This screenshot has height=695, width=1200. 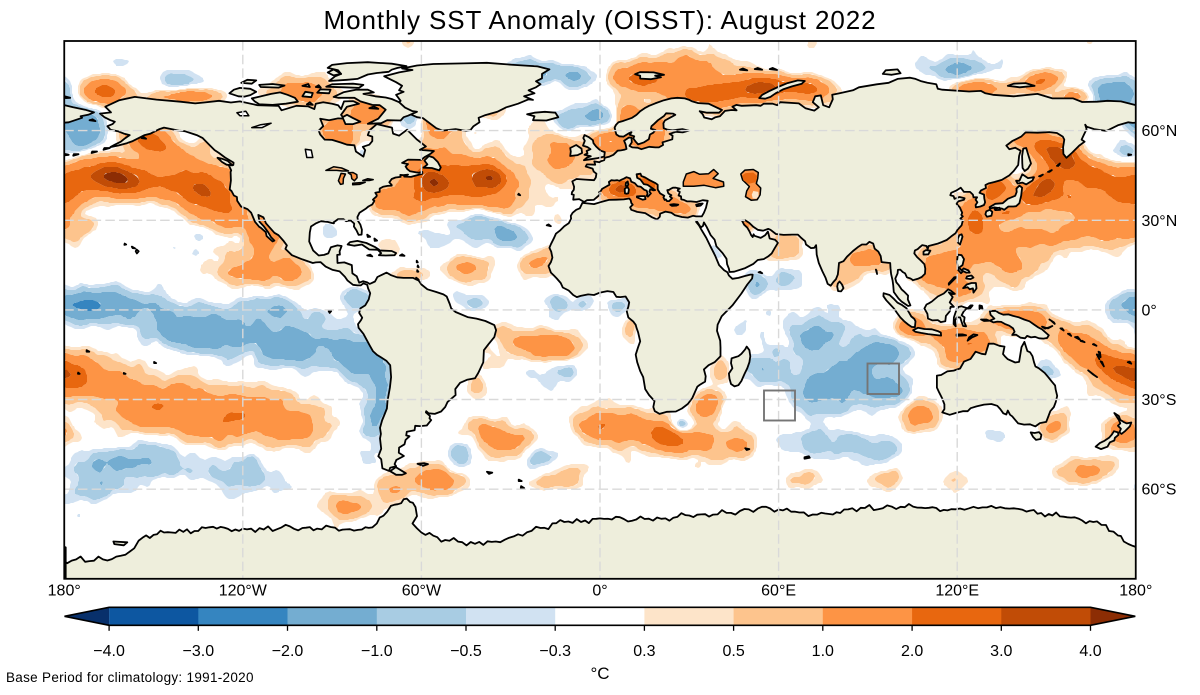 What do you see at coordinates (1159, 400) in the screenshot?
I see `svg-text: 30°S` at bounding box center [1159, 400].